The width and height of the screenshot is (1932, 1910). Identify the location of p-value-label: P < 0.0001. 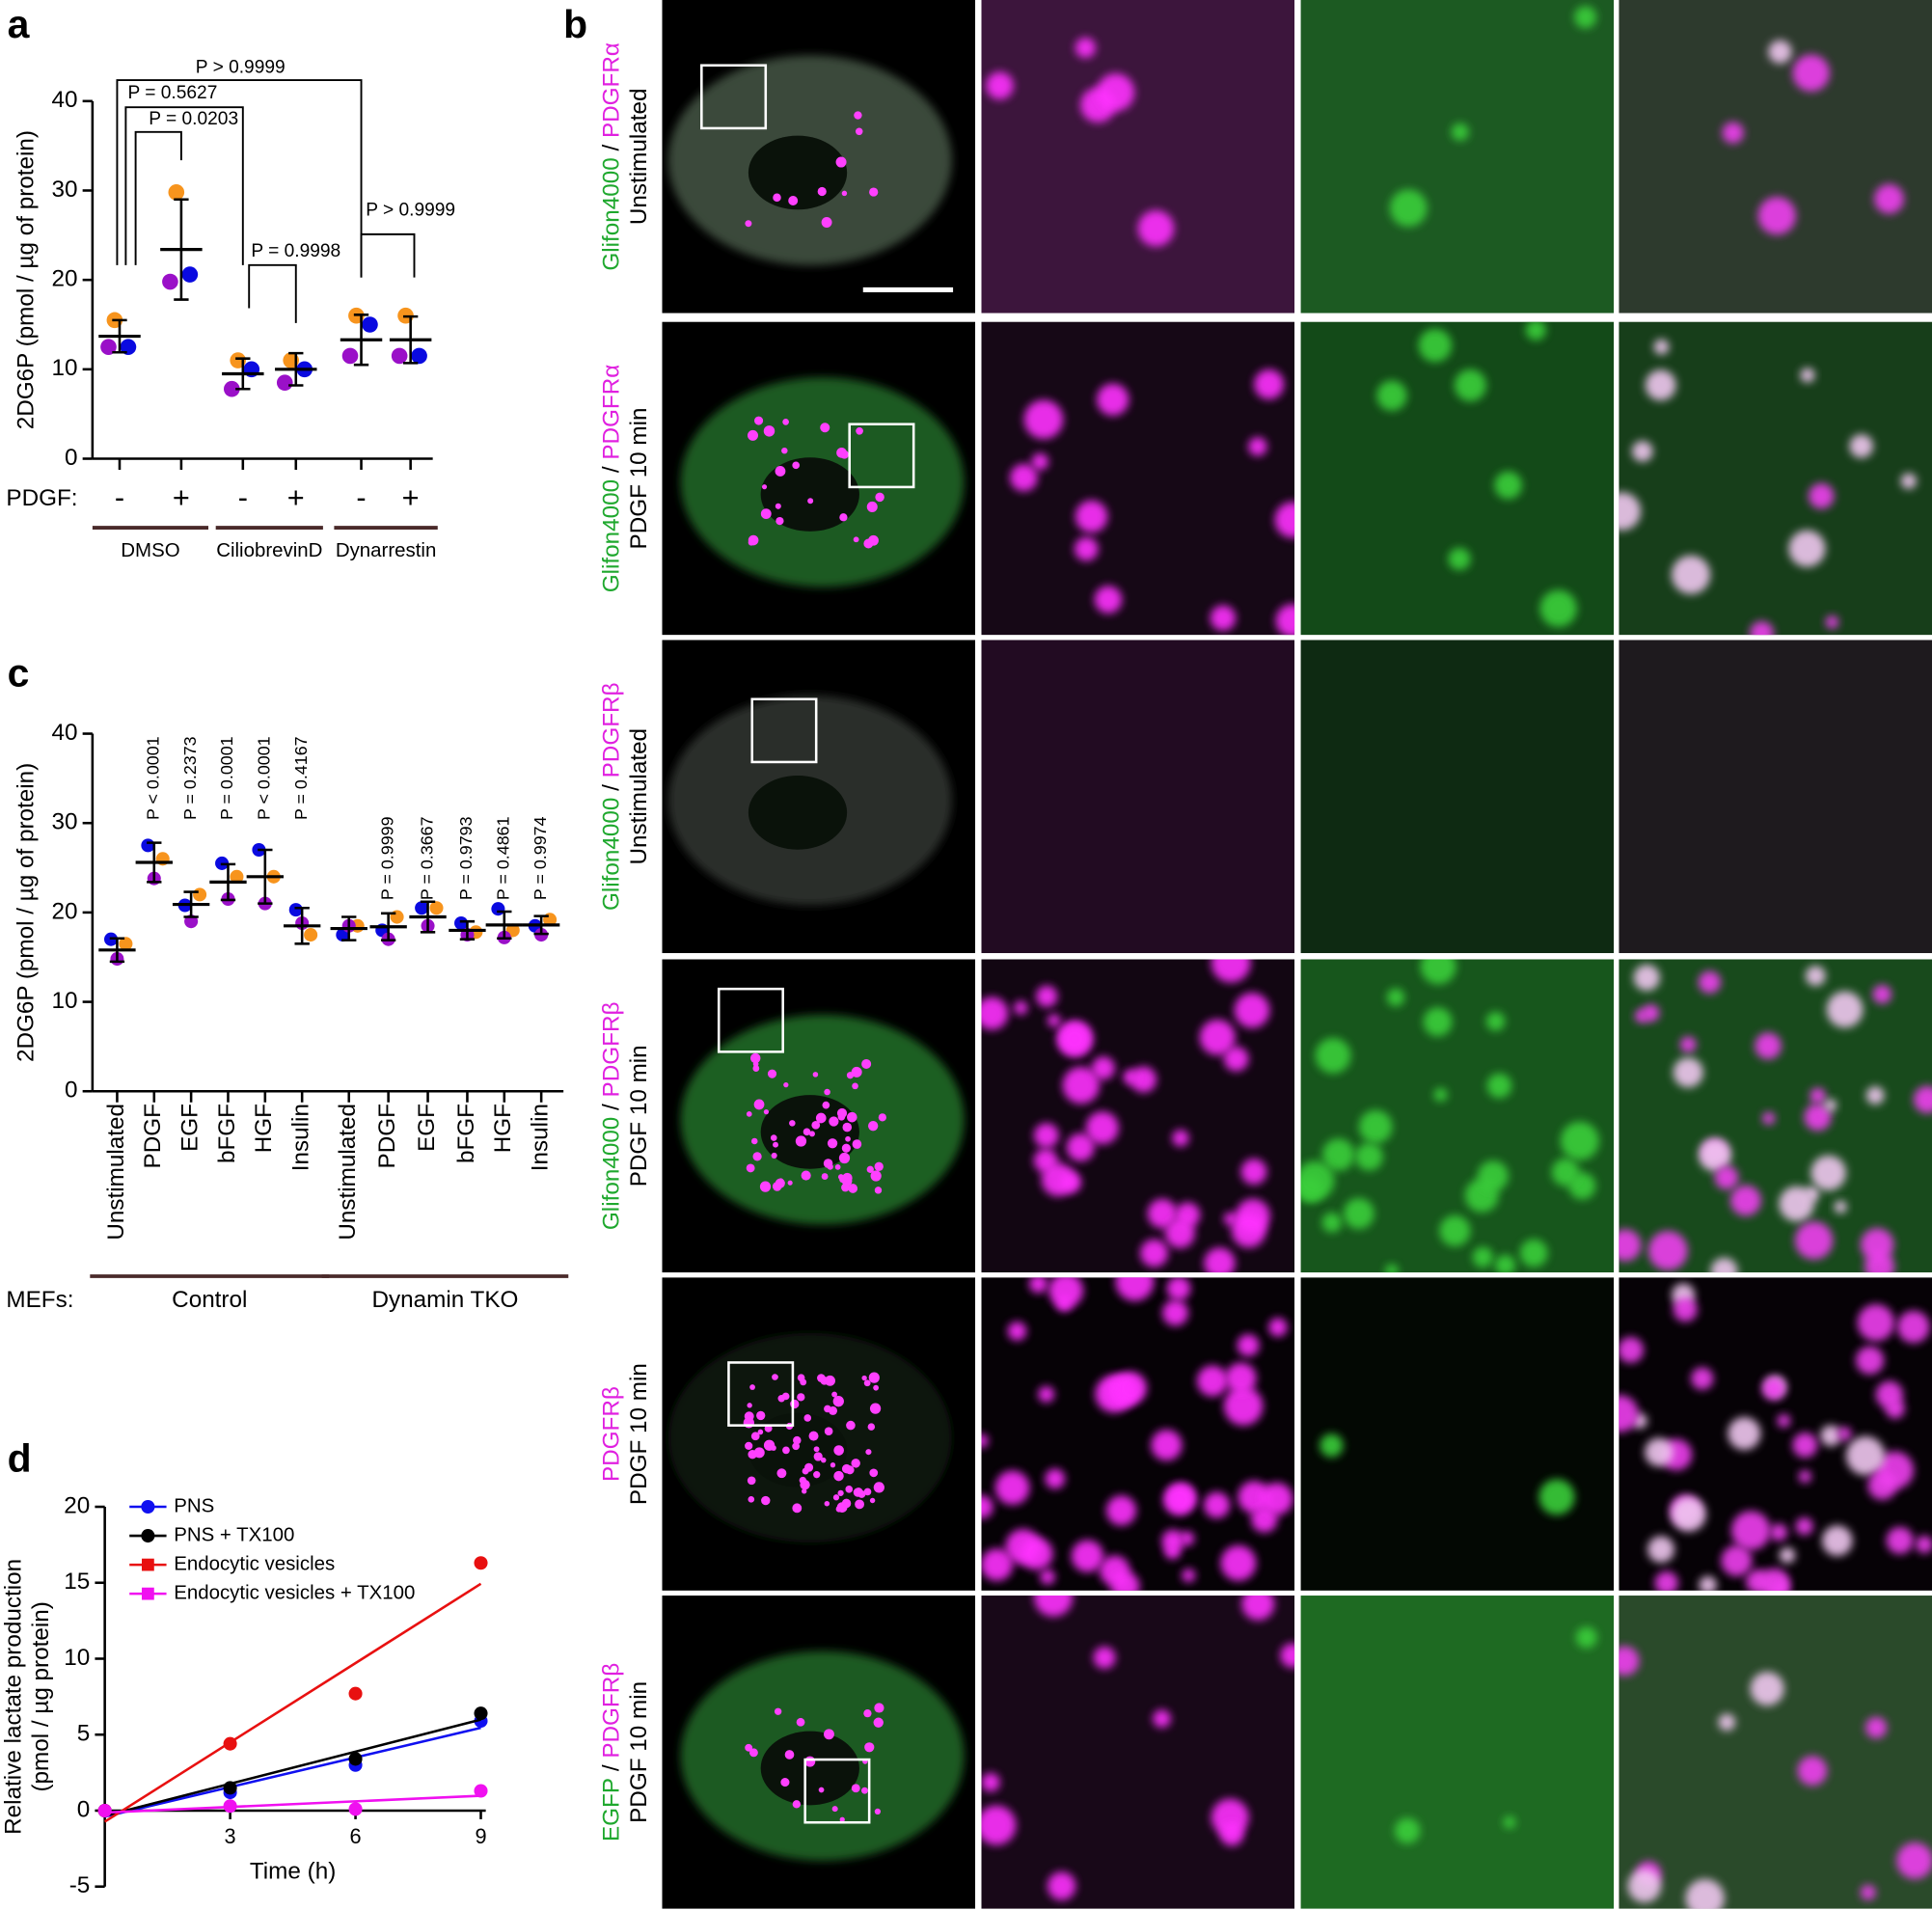
(264, 778).